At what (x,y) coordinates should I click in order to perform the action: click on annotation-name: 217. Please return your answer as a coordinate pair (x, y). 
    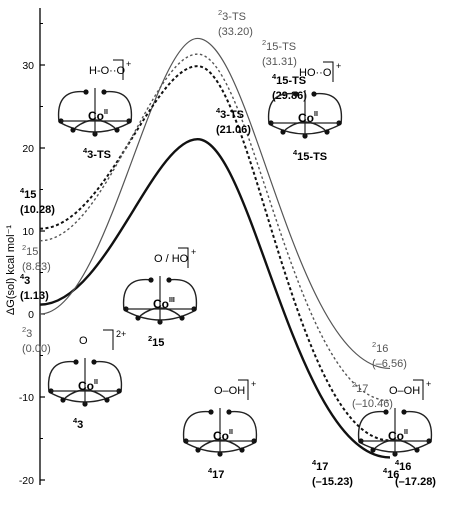
    Looking at the image, I should click on (360, 387).